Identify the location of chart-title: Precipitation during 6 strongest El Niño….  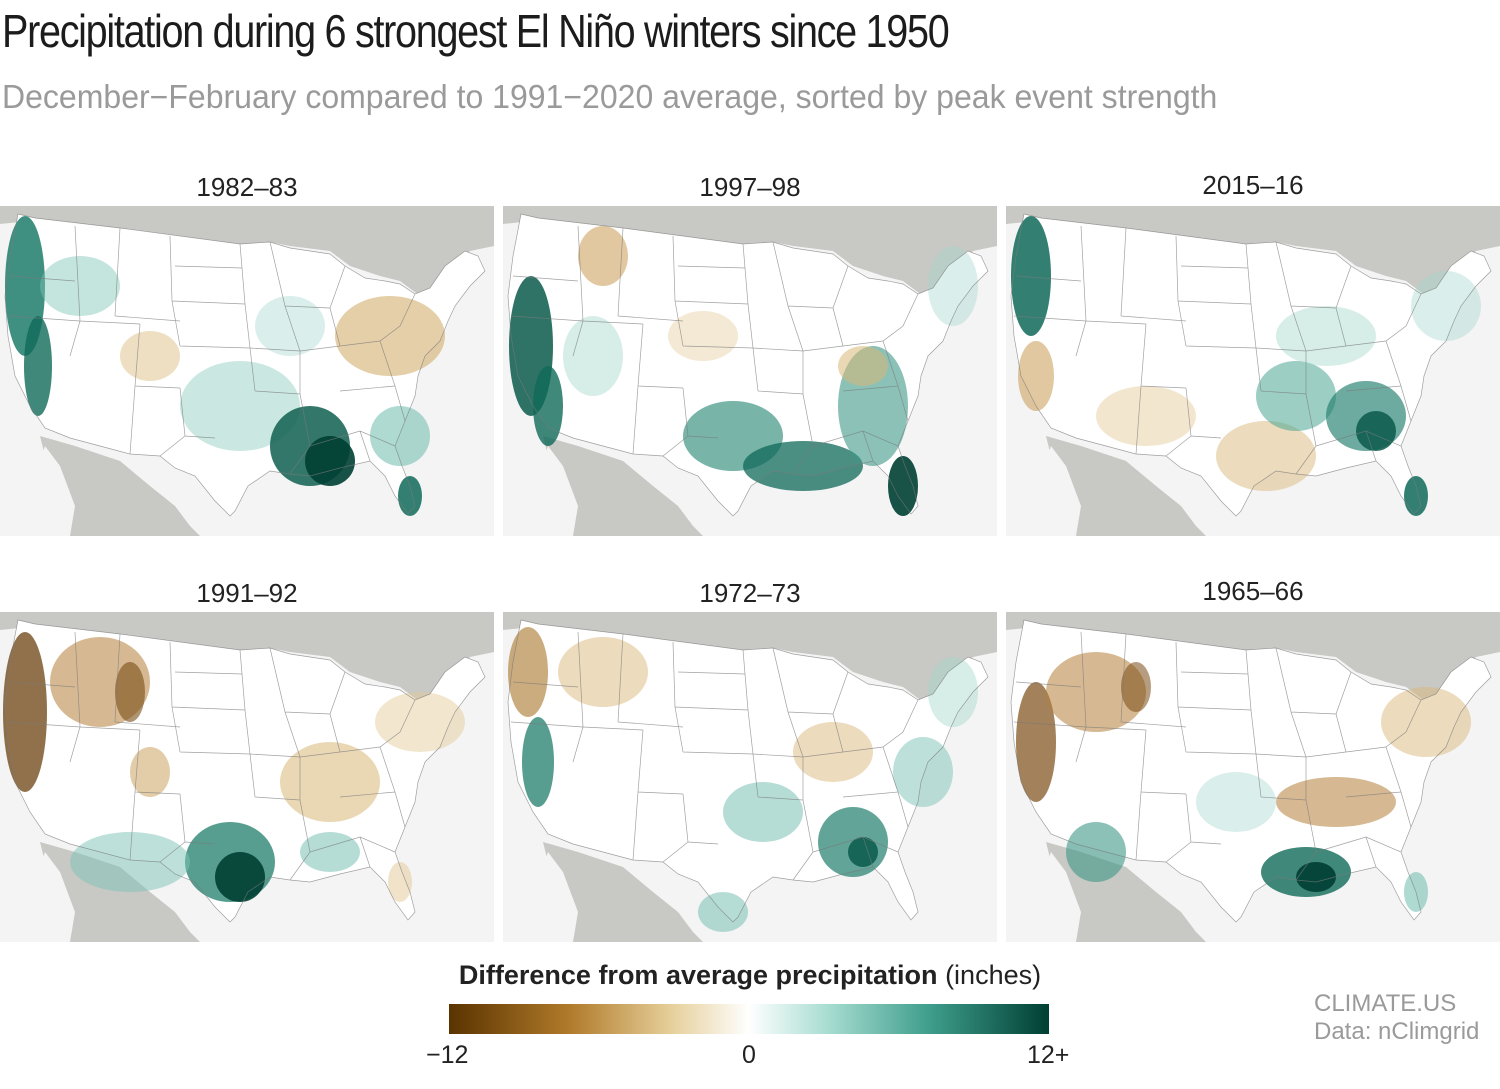
(476, 31).